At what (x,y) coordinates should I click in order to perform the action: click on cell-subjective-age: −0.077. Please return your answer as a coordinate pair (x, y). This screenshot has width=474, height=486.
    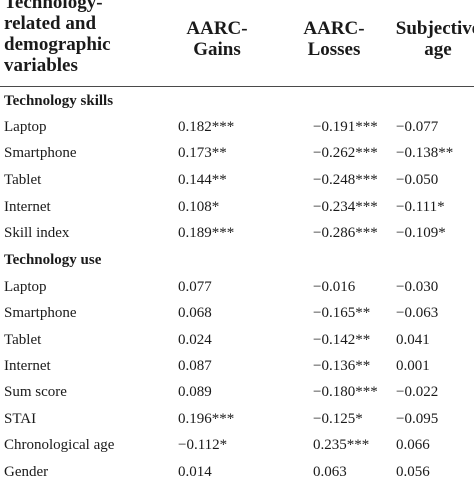
    Looking at the image, I should click on (417, 127).